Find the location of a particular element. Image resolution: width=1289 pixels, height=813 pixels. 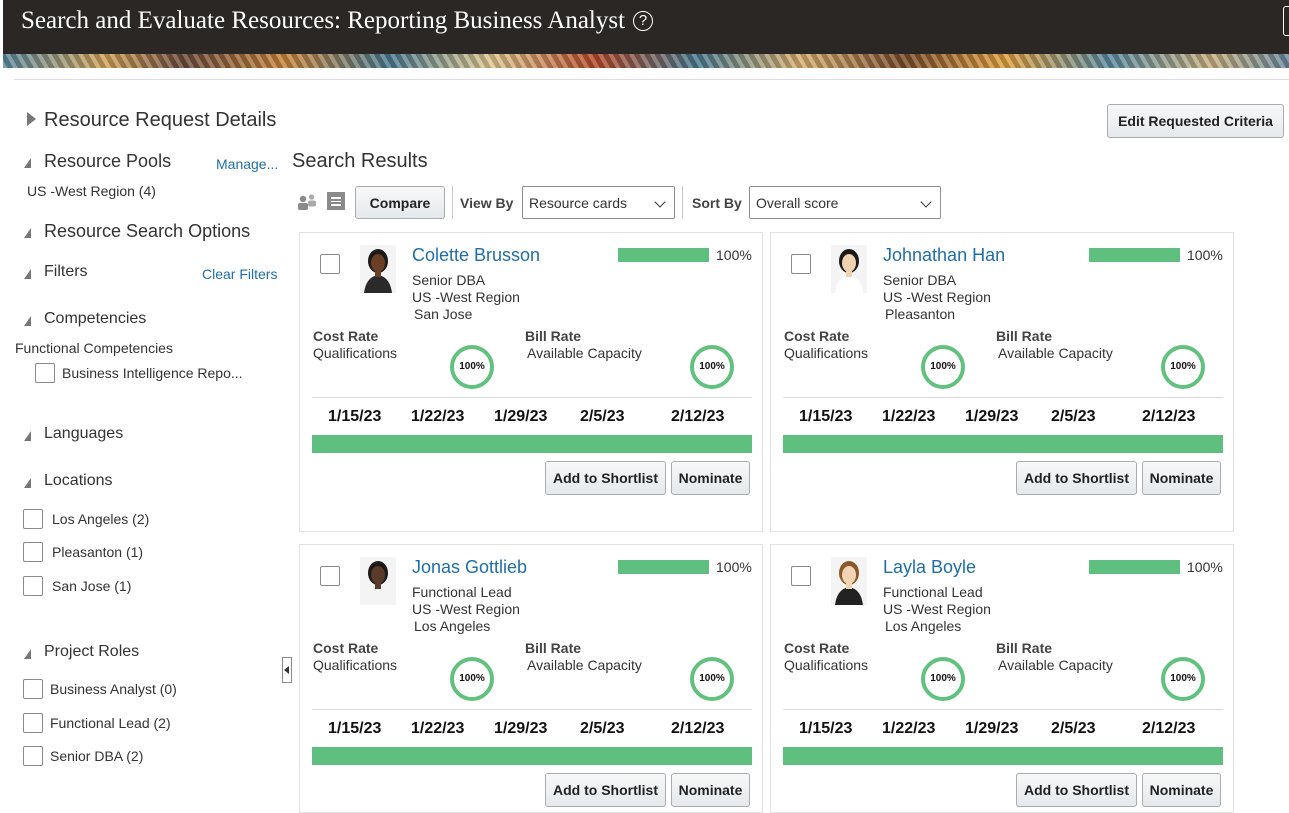

search-results-title: Search Results is located at coordinates (360, 161).